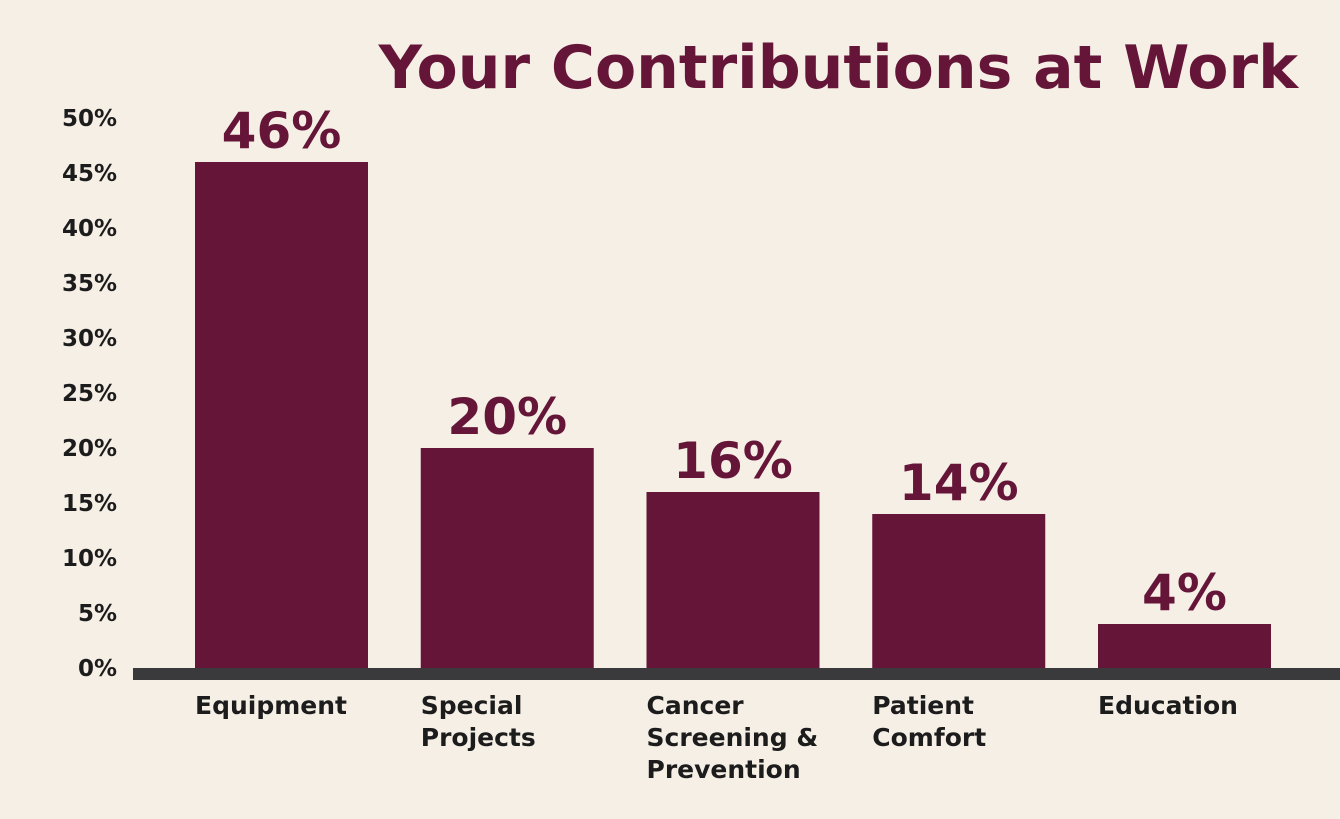 The width and height of the screenshot is (1340, 819). What do you see at coordinates (89, 504) in the screenshot?
I see `y-tick-label: 15%` at bounding box center [89, 504].